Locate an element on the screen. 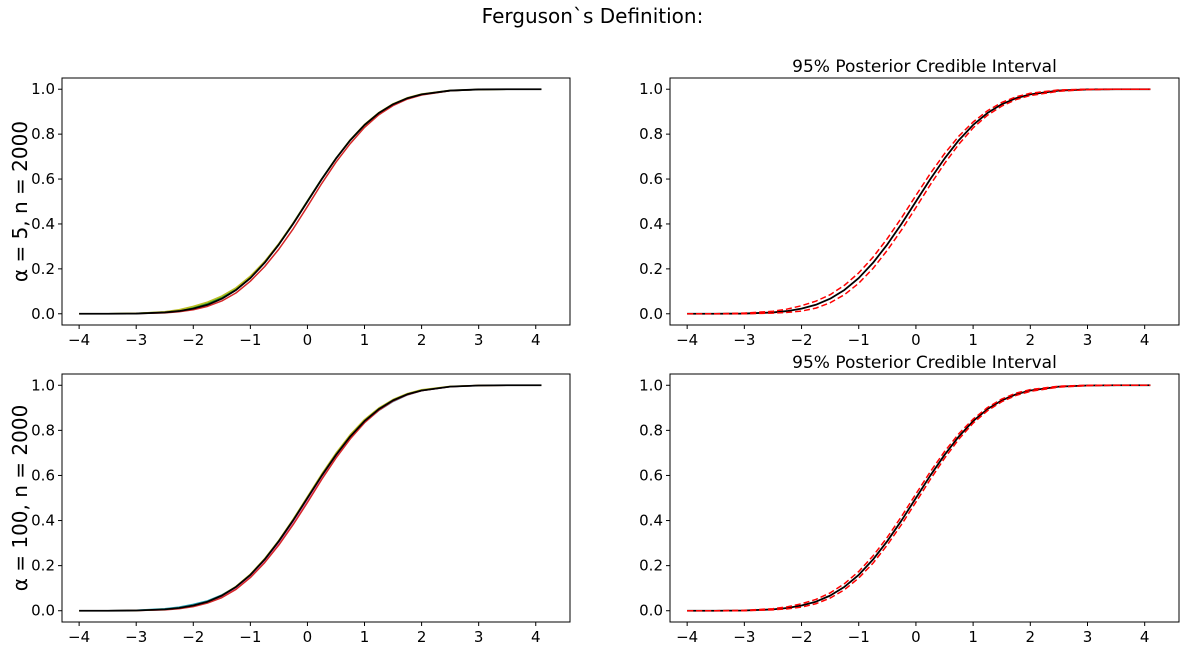 This screenshot has width=1185, height=651. figure-title: Ferguson`s Definition: is located at coordinates (592, 16).